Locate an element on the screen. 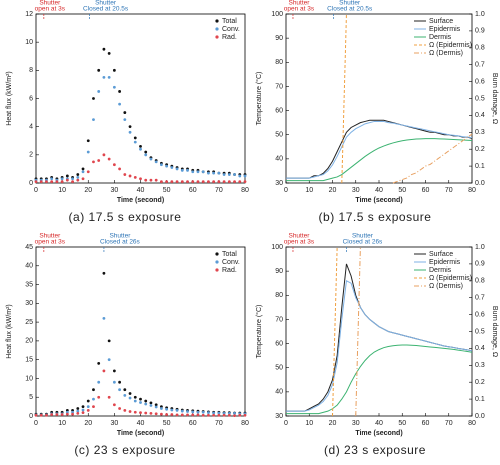 The width and height of the screenshot is (500, 465). x-tick-label: 80 is located at coordinates (245, 423).